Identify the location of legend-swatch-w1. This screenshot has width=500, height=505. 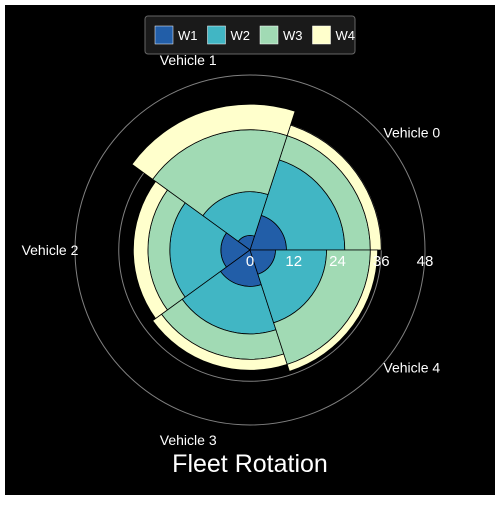
(164, 35).